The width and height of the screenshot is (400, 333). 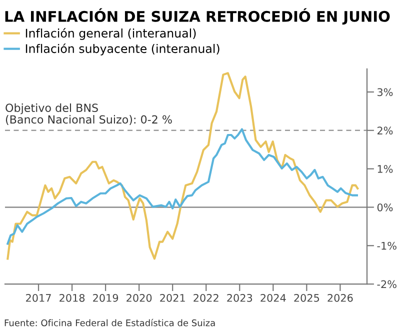 I want to click on x-tick-label: 2025, so click(x=307, y=298).